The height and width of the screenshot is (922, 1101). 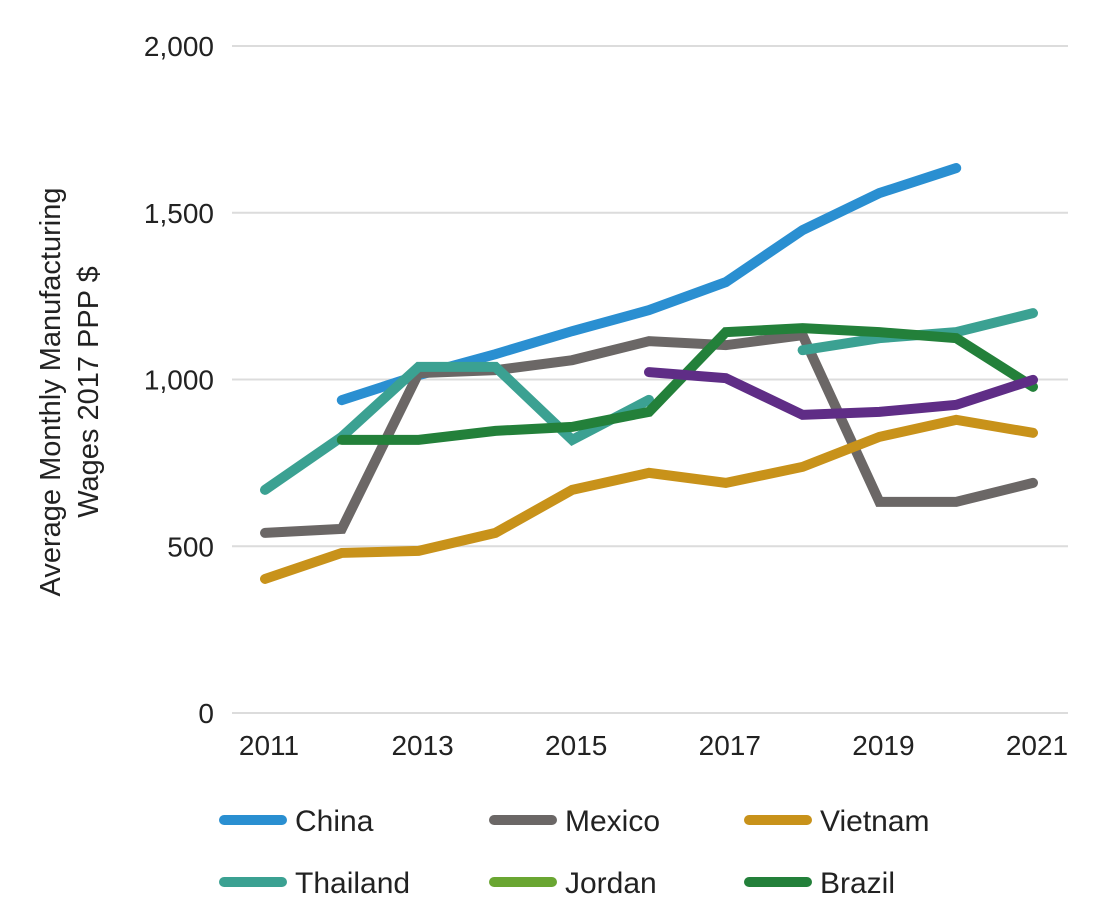 What do you see at coordinates (883, 745) in the screenshot?
I see `x-tick-label: 2019` at bounding box center [883, 745].